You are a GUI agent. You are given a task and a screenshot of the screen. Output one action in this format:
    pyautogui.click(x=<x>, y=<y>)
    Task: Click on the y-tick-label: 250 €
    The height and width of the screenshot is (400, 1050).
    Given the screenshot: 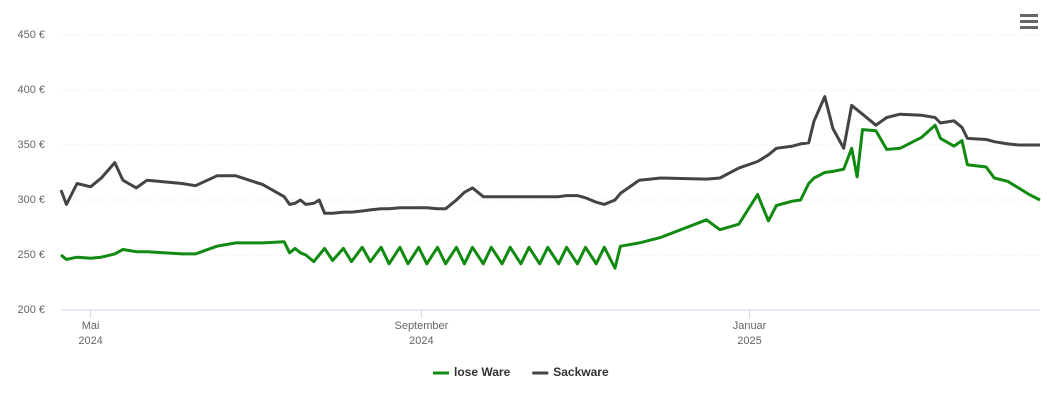 What is the action you would take?
    pyautogui.click(x=31, y=255)
    